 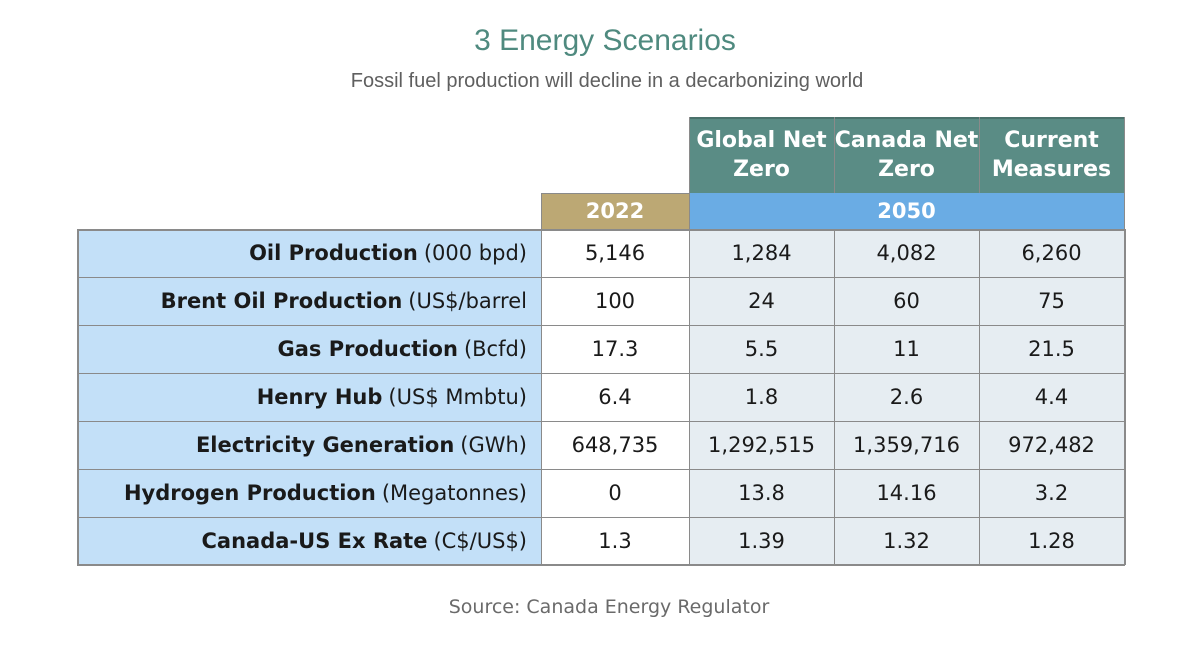 I want to click on source-note: Source: Canada Energy Regulator, so click(x=609, y=607).